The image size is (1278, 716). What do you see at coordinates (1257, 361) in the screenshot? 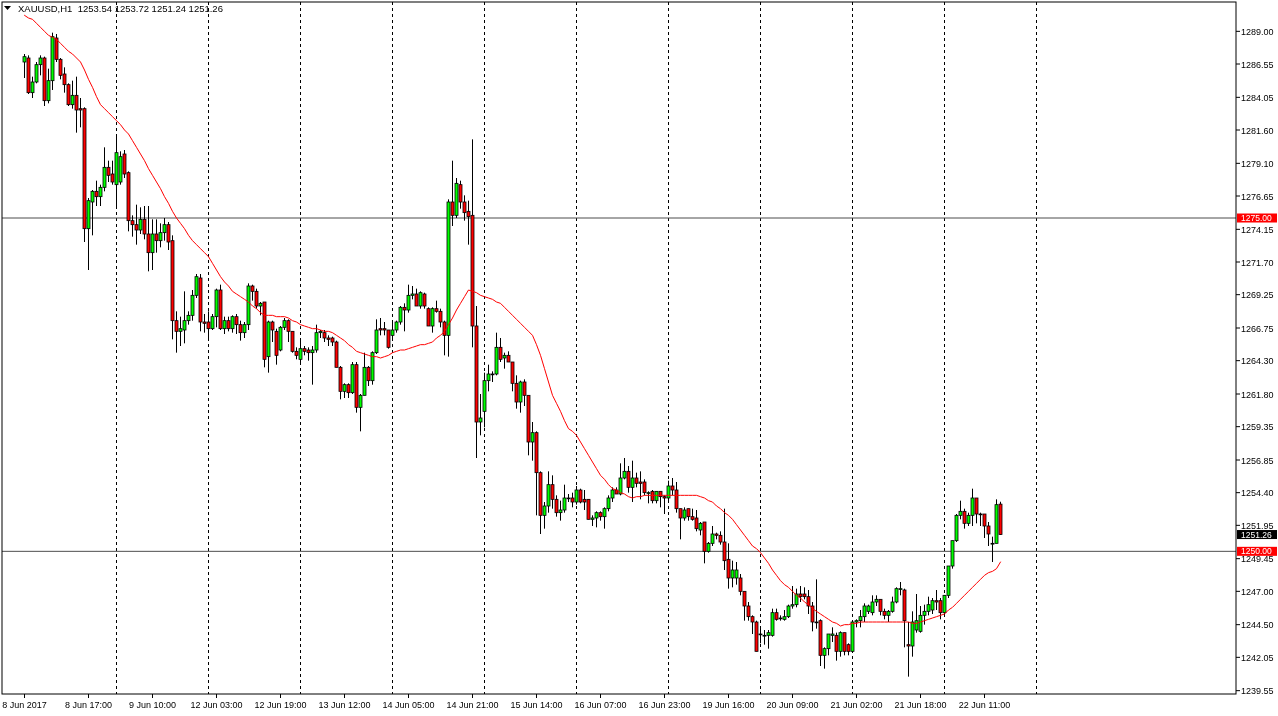
I see `y-tick-label: 1264.30` at bounding box center [1257, 361].